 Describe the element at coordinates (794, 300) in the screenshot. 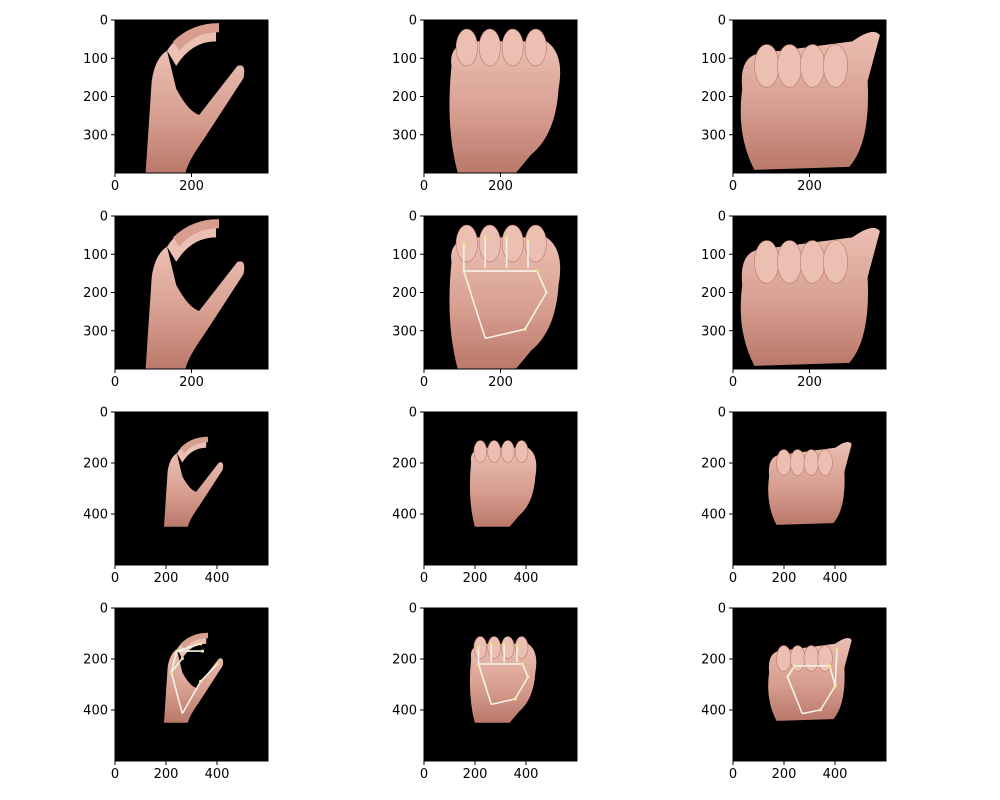

I see `panel-r1-c2: 0 200 0 100 200 300` at that location.